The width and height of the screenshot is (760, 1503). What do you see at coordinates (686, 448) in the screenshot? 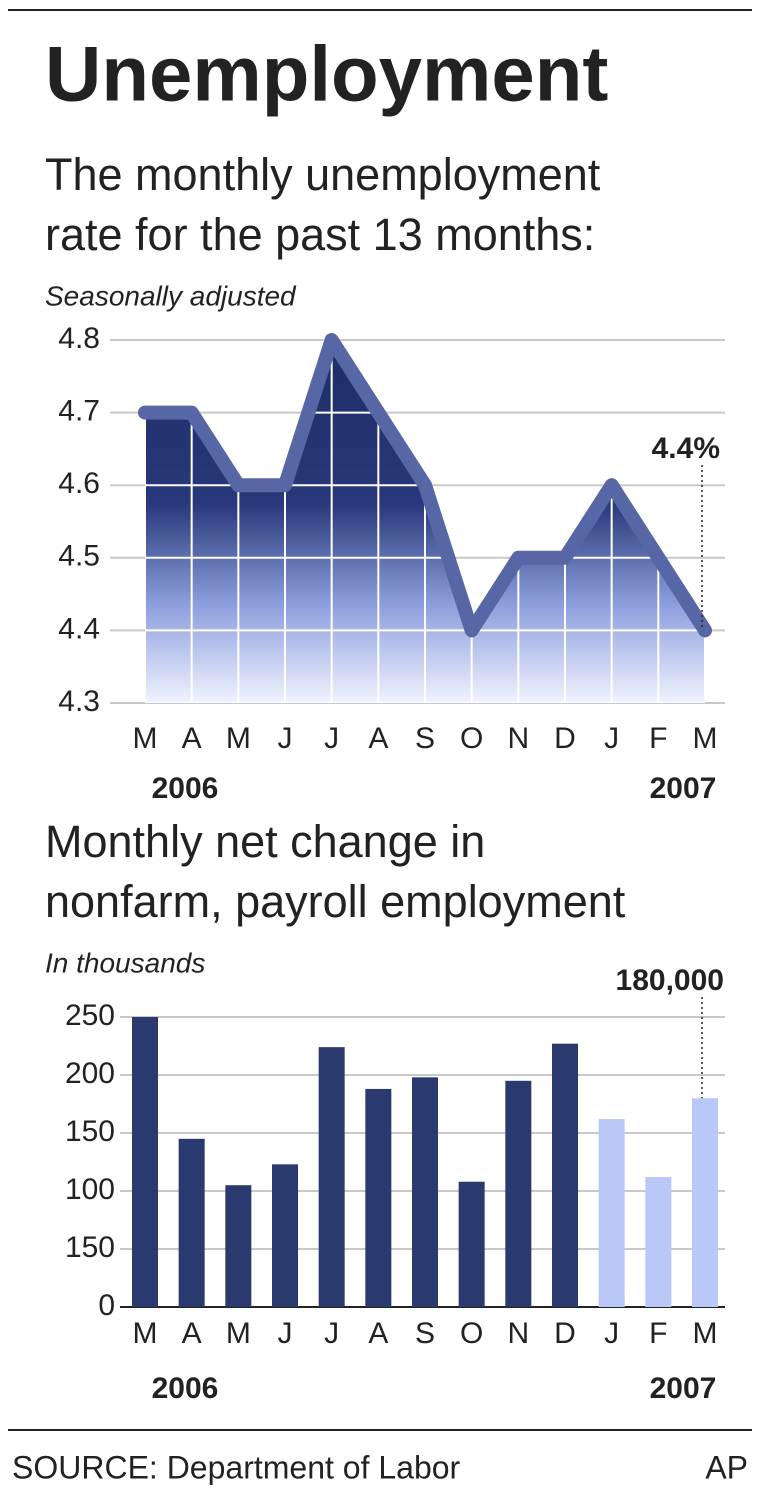
I see `value-label: 4.4%` at bounding box center [686, 448].